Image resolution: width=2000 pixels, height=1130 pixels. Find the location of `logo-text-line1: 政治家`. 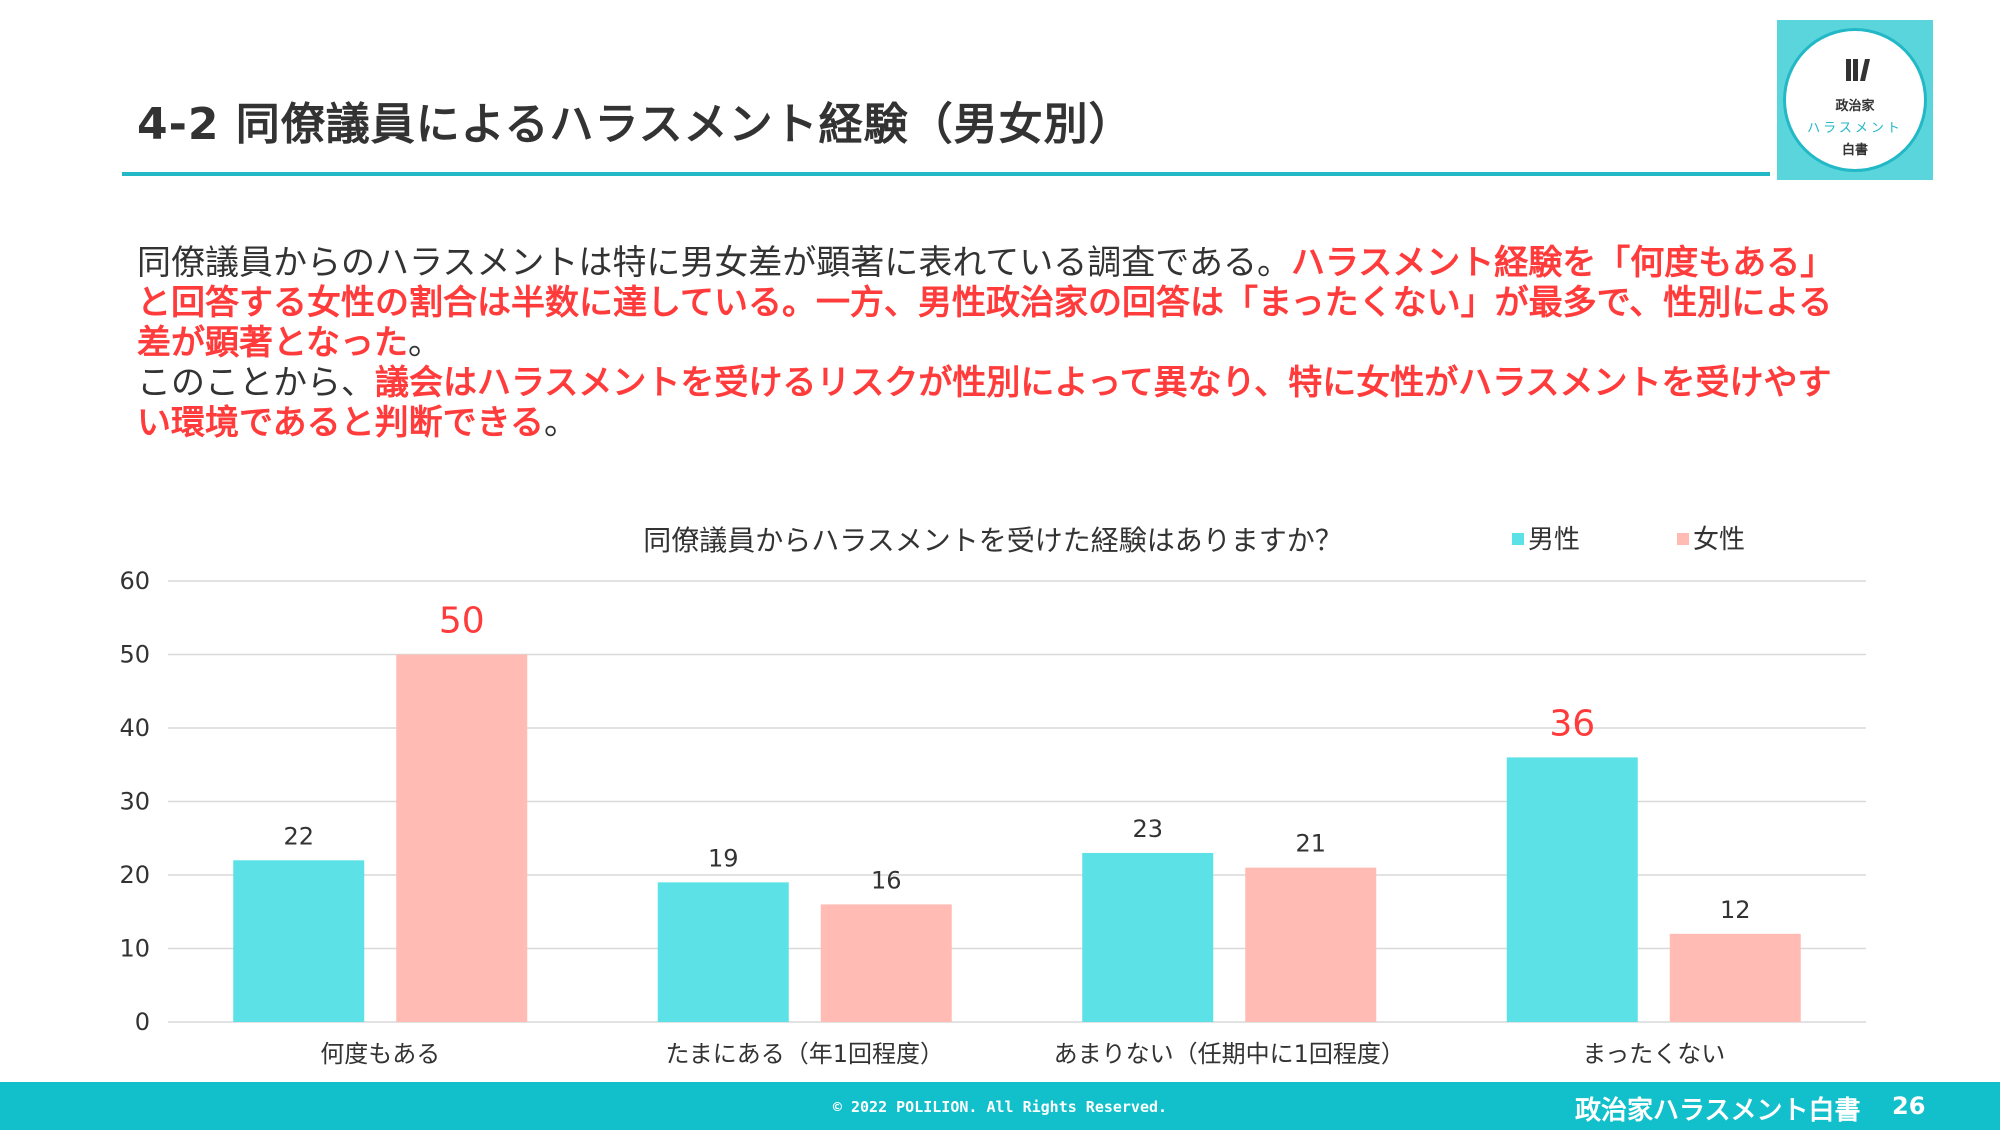

logo-text-line1: 政治家 is located at coordinates (1855, 106).